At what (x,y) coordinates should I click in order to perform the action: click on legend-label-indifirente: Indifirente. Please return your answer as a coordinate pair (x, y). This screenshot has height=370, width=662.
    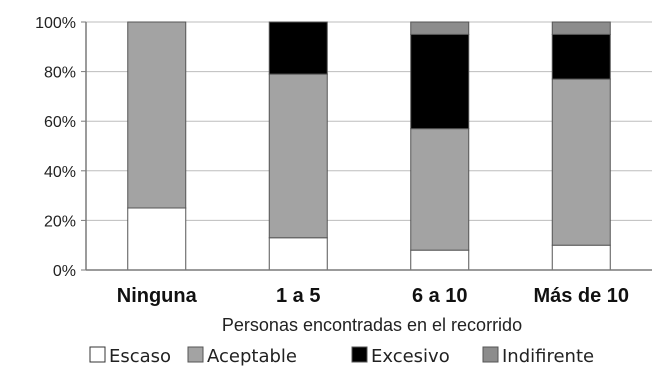
    Looking at the image, I should click on (548, 356).